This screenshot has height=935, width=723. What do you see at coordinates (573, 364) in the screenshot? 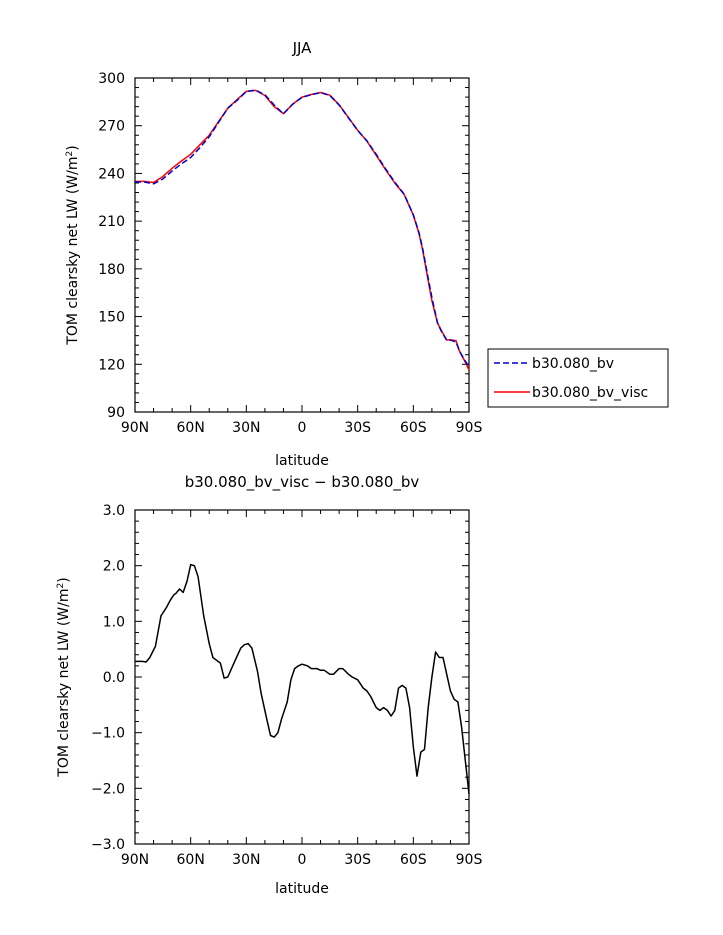
I see `legend-label-bv: b30.080_bv` at bounding box center [573, 364].